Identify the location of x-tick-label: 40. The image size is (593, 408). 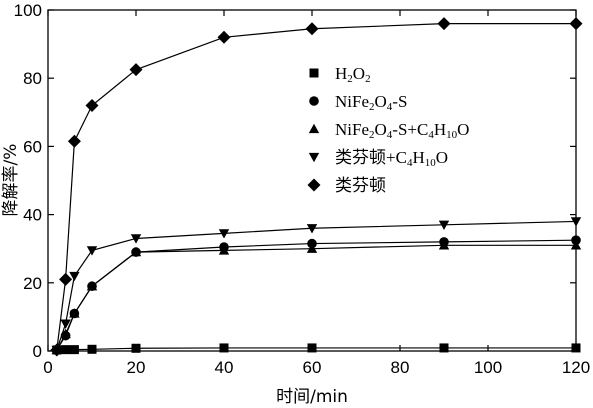
(224, 367).